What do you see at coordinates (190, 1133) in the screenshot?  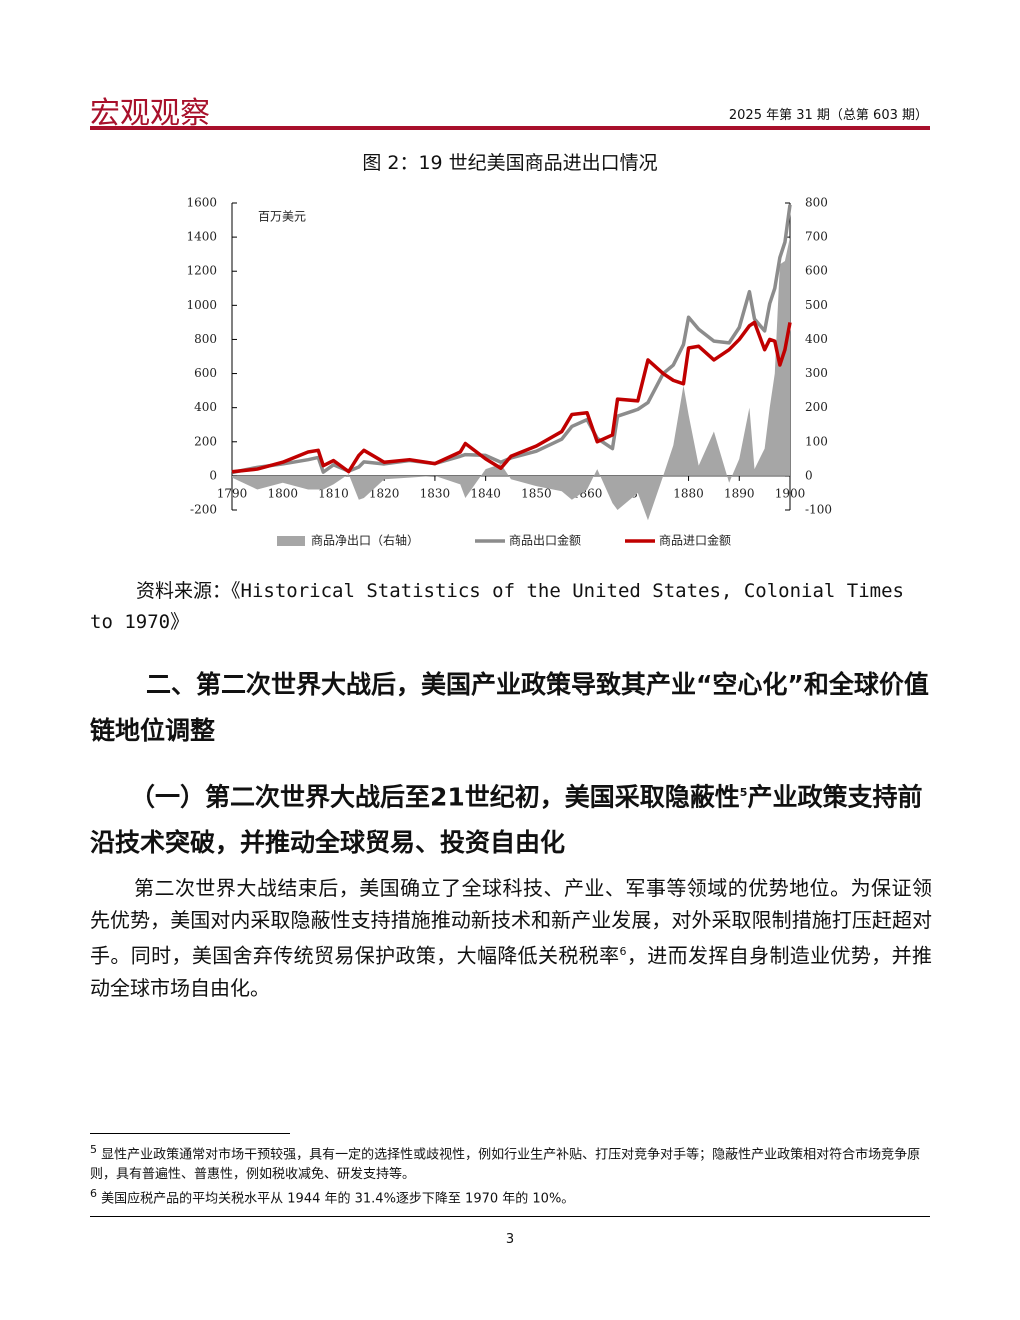 I see `footnote-rule` at bounding box center [190, 1133].